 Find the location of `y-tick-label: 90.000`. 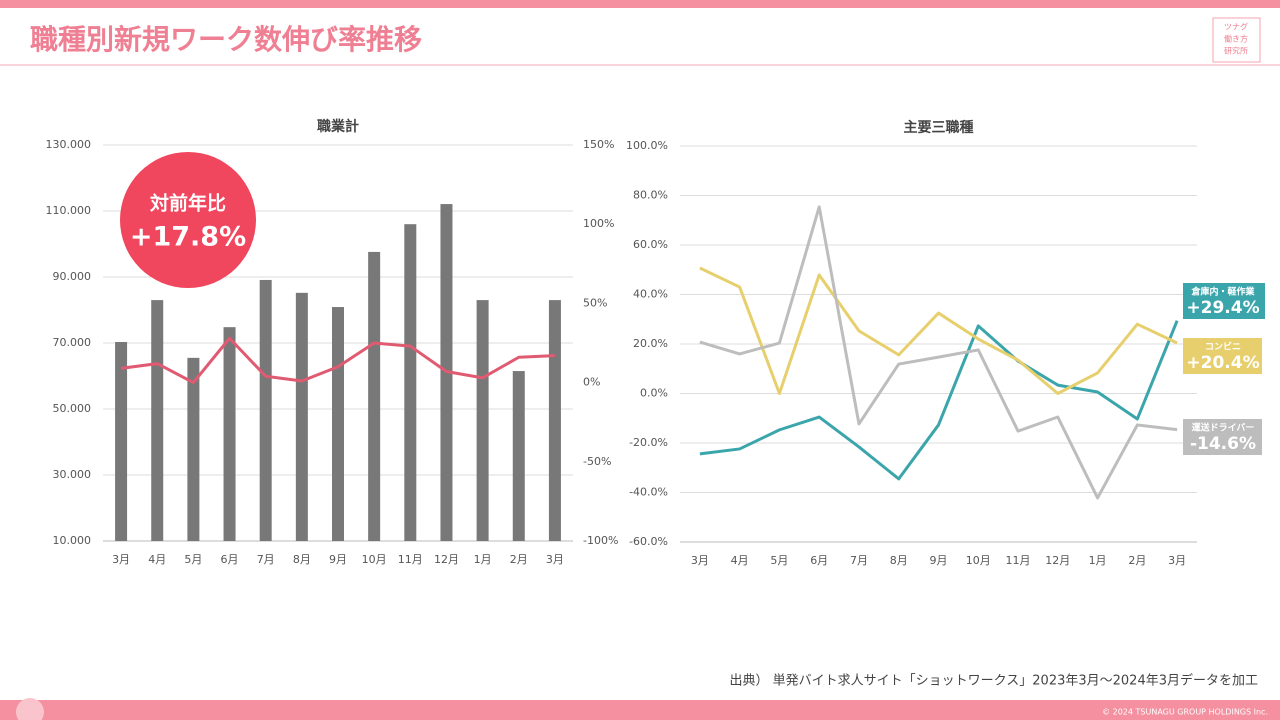

y-tick-label: 90.000 is located at coordinates (72, 276).